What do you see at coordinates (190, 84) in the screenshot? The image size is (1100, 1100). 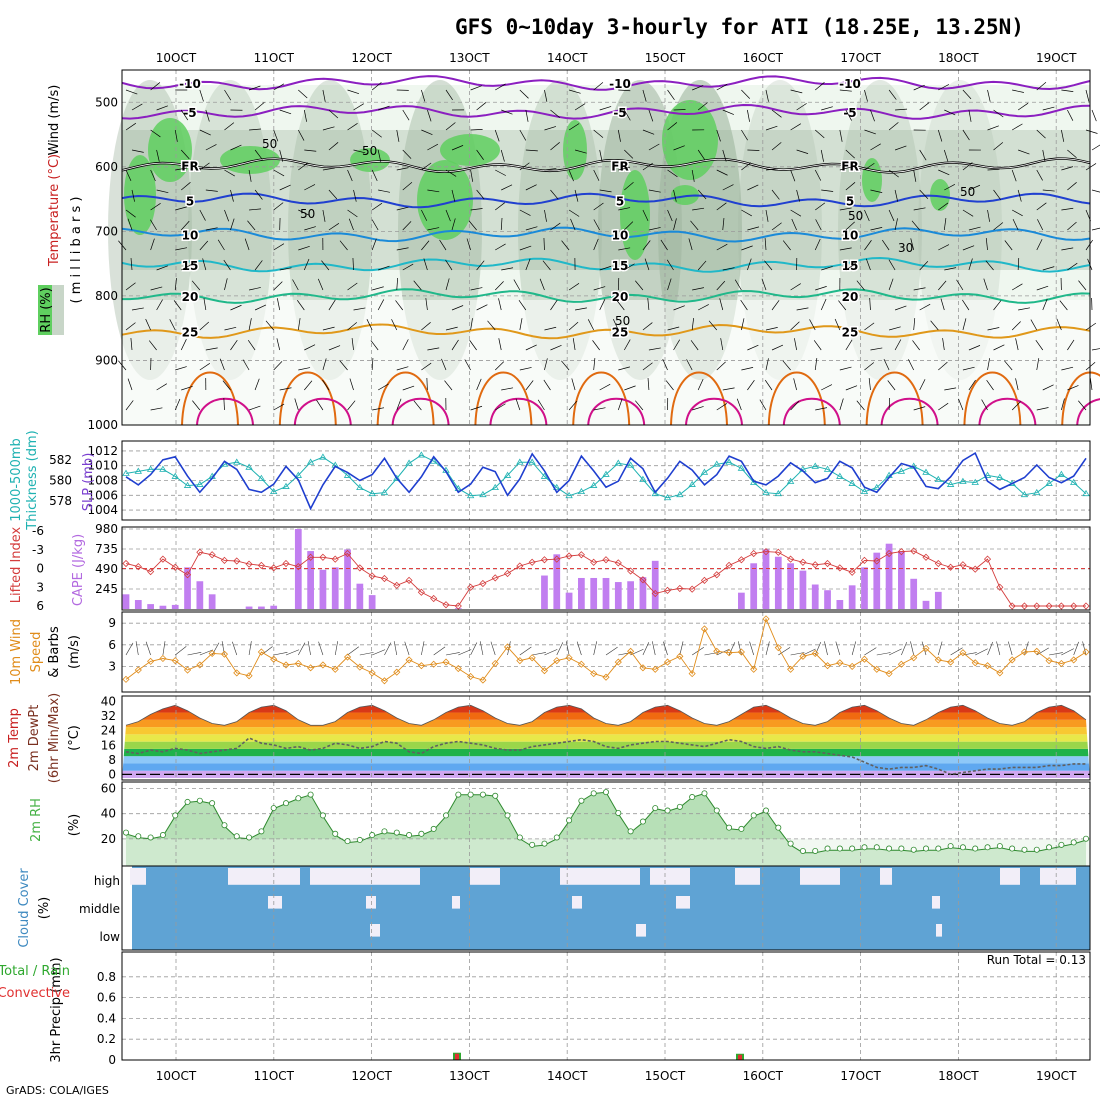 I see `isotherm-label: -10` at bounding box center [190, 84].